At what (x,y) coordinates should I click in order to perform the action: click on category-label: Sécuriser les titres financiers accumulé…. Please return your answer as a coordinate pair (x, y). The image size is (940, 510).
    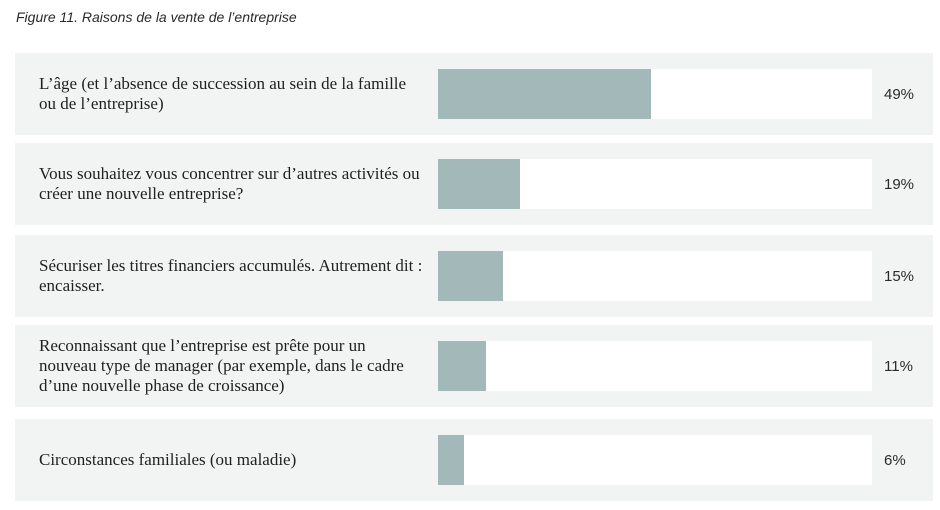
    Looking at the image, I should click on (231, 275).